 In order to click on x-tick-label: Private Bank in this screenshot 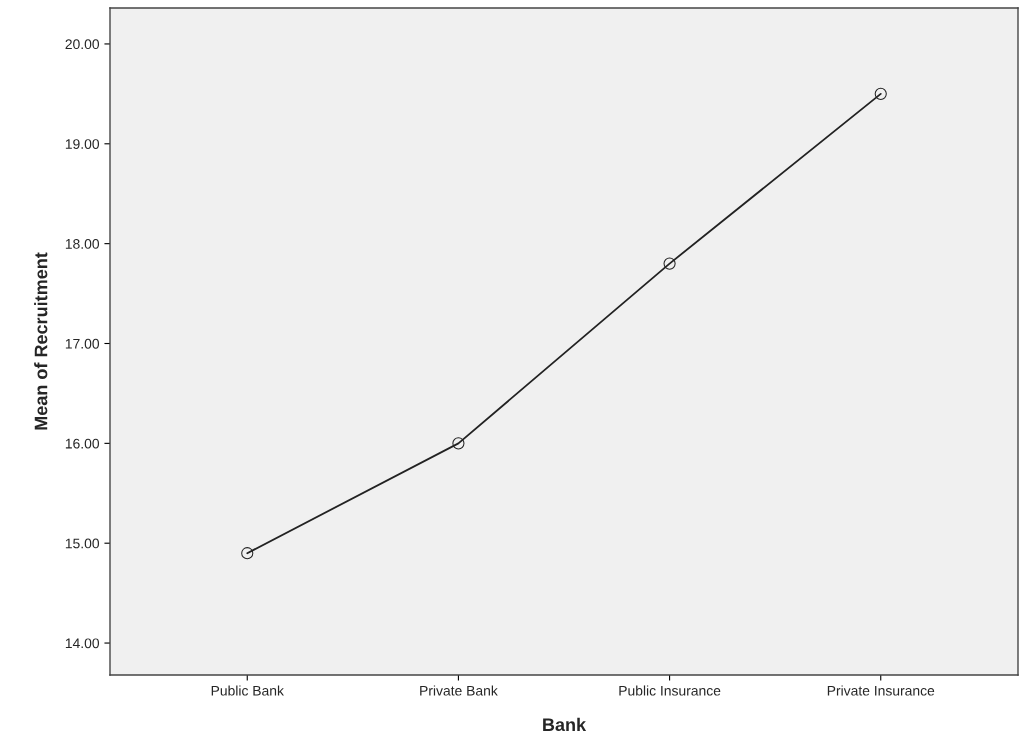, I will do `click(459, 690)`.